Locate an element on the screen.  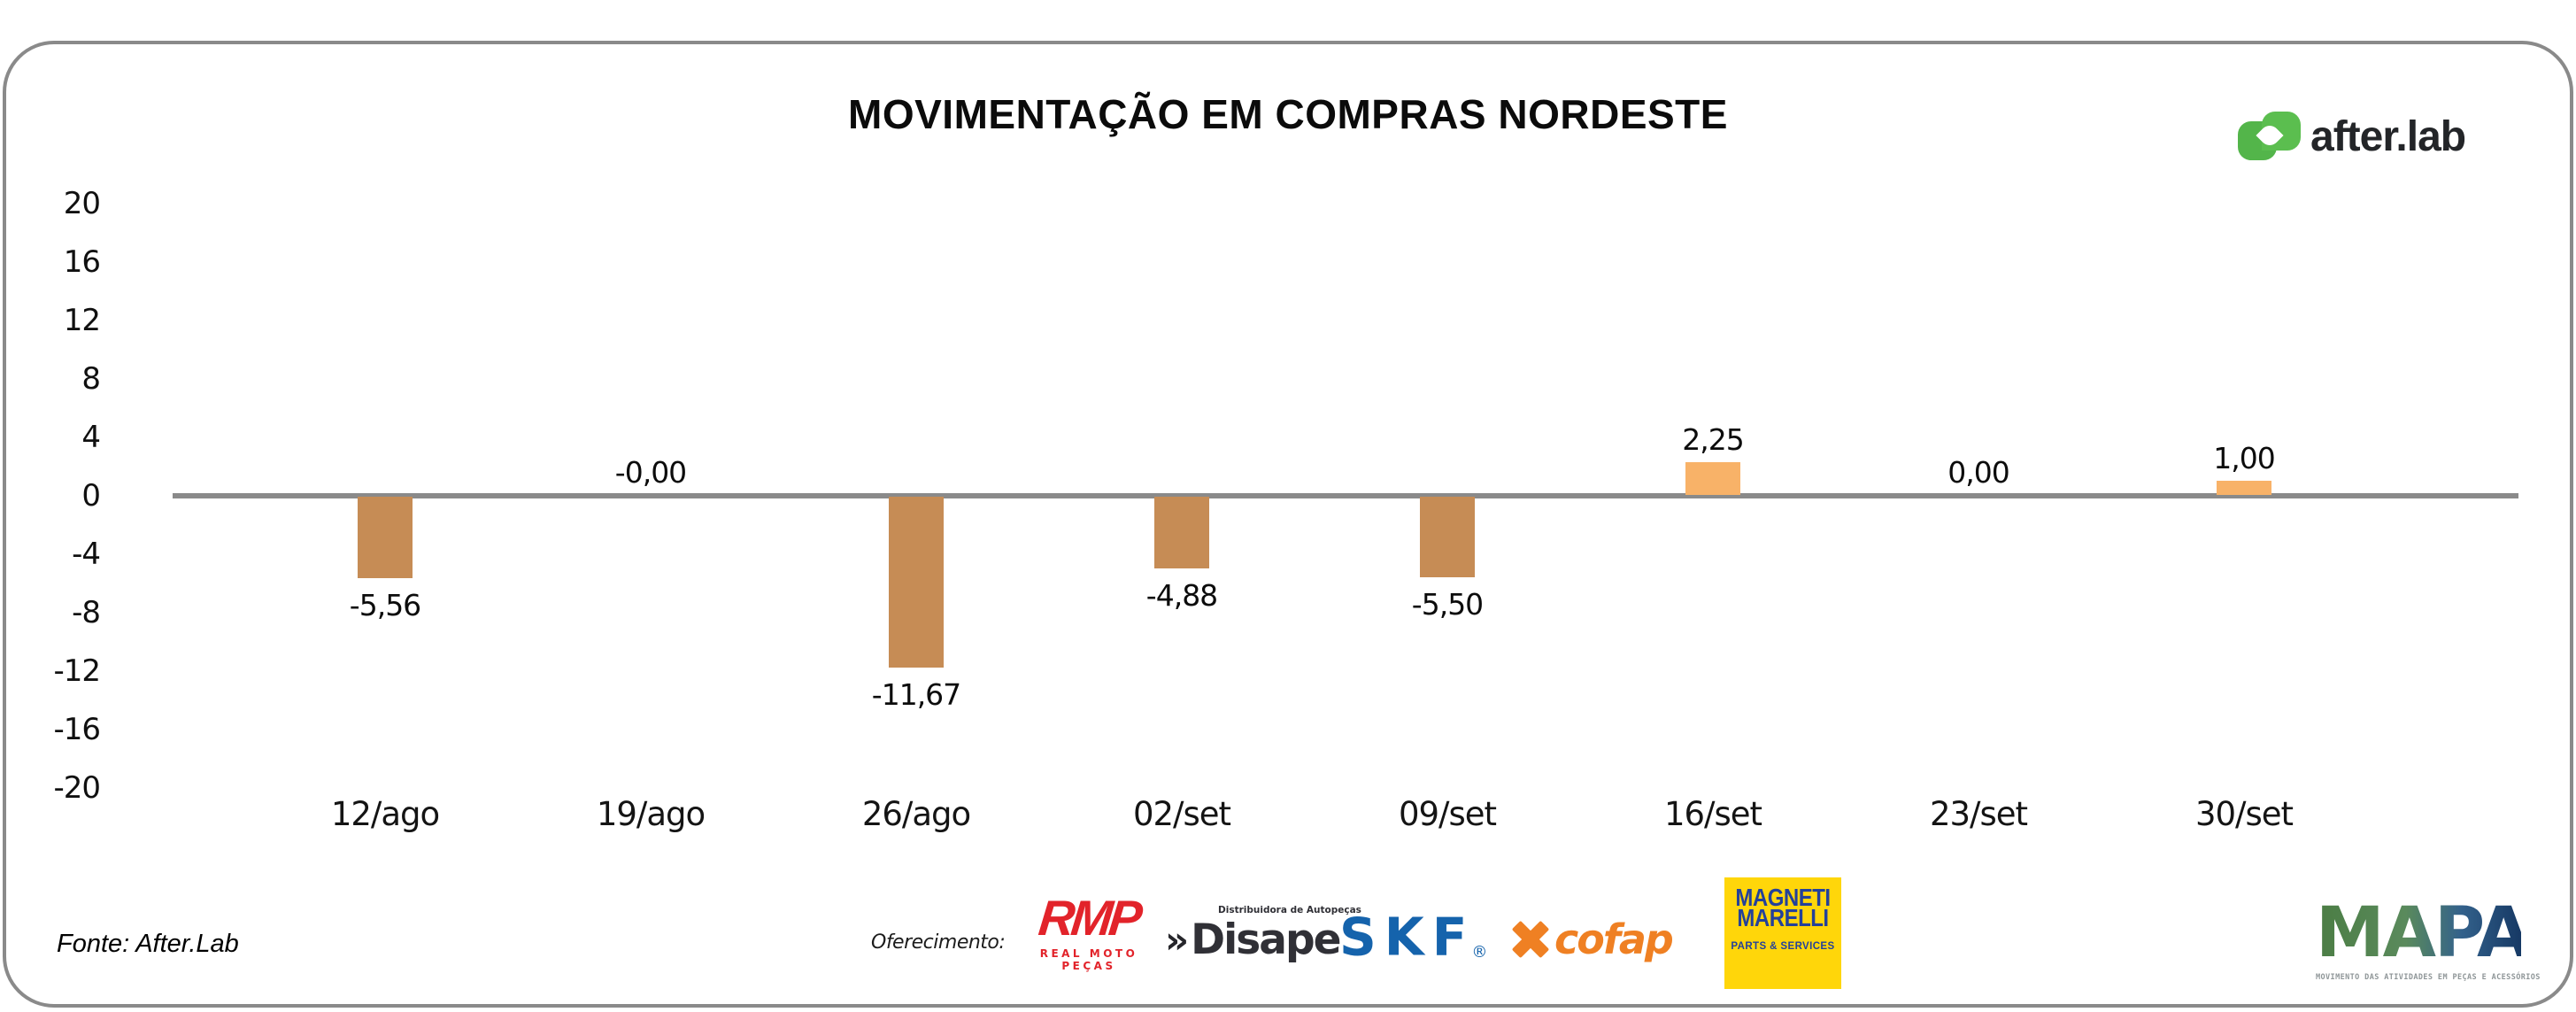
marelli-logo-line2: MARELLI is located at coordinates (1783, 918).